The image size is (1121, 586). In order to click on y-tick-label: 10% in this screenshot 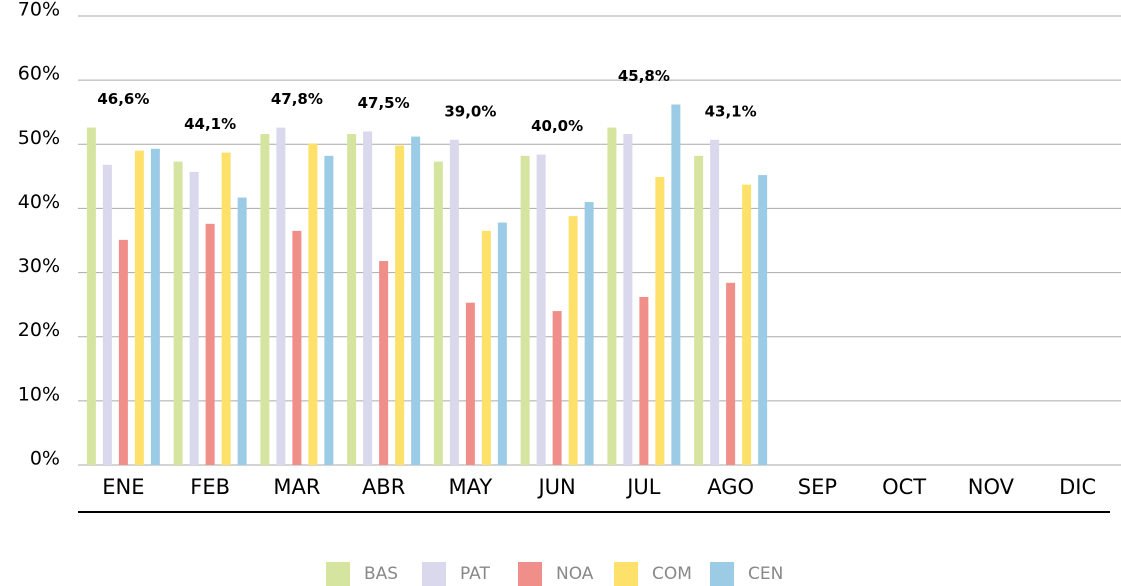, I will do `click(39, 394)`.